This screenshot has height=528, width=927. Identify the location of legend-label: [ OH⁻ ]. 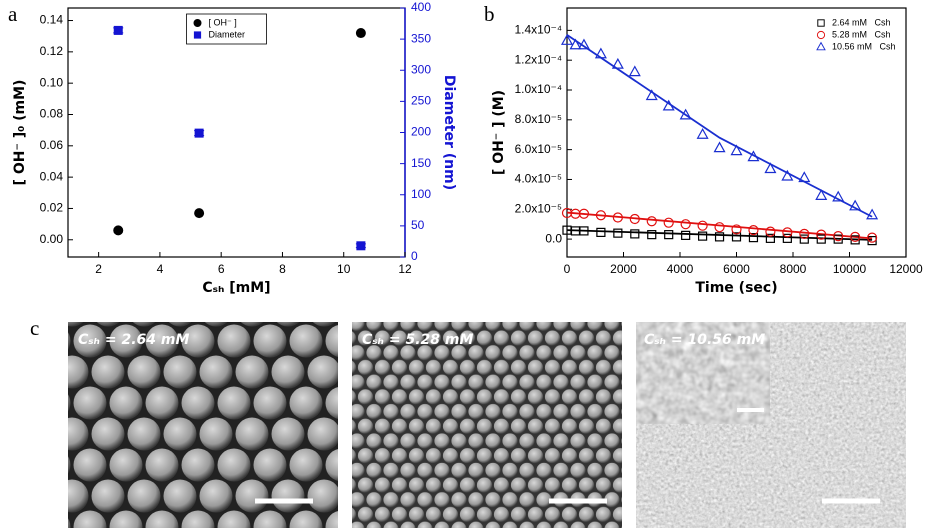
(223, 22).